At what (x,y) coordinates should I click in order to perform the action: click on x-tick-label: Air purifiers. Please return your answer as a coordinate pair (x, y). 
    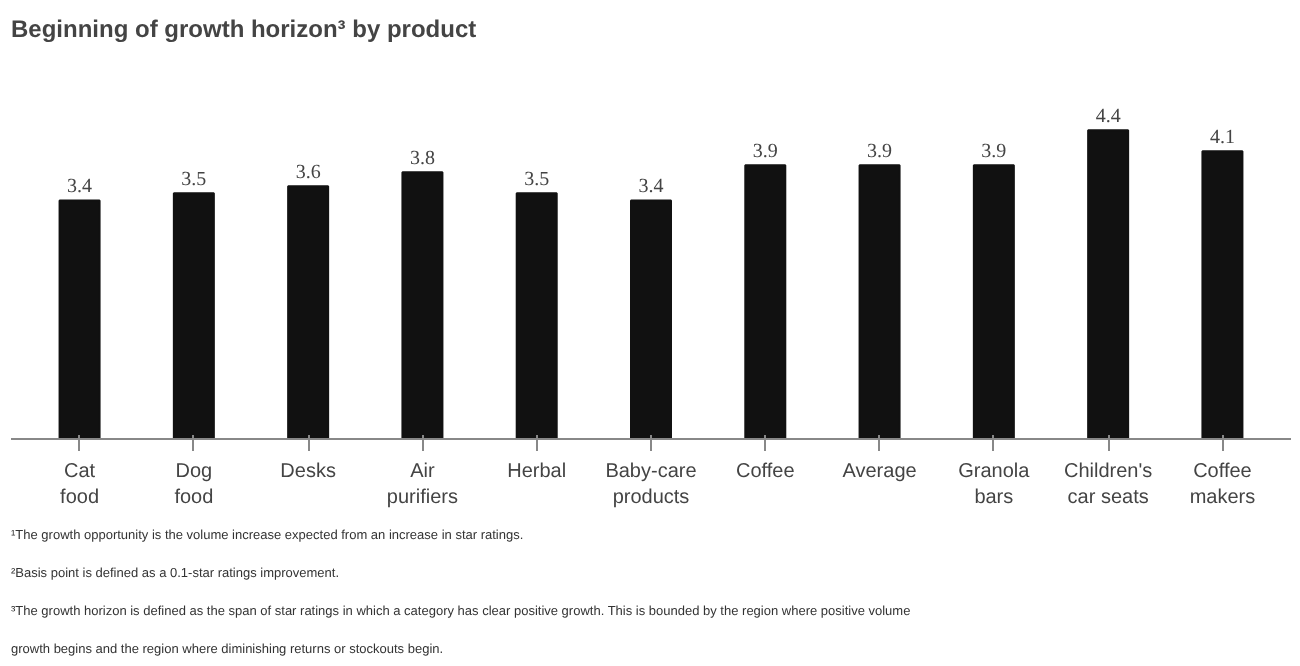
    Looking at the image, I should click on (422, 485).